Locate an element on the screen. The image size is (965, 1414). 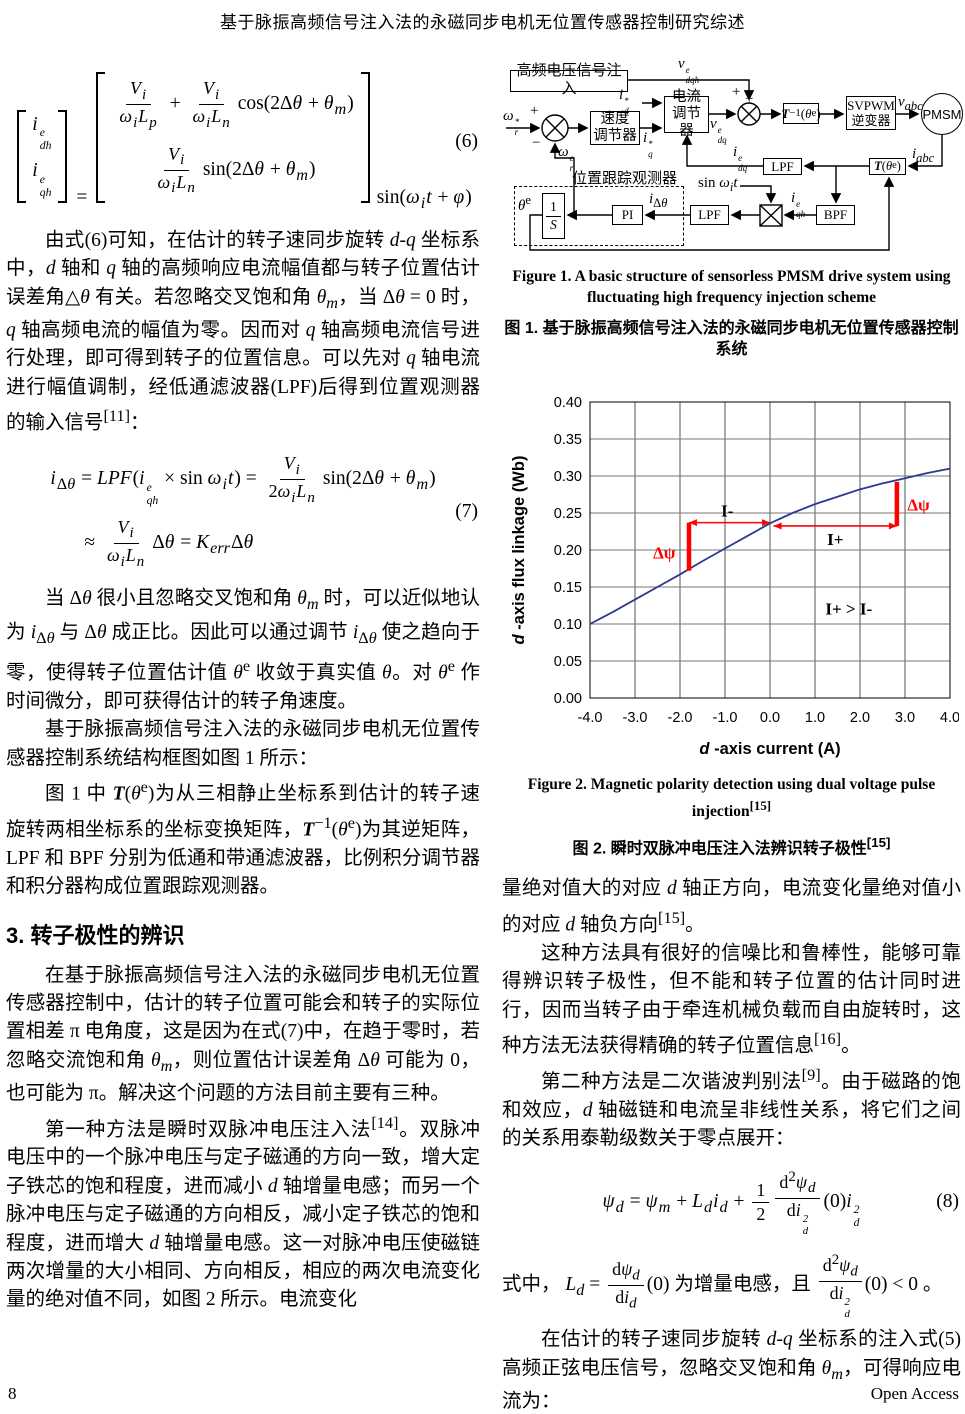
svg-text: d -axis current (A) is located at coordinates (769, 749).